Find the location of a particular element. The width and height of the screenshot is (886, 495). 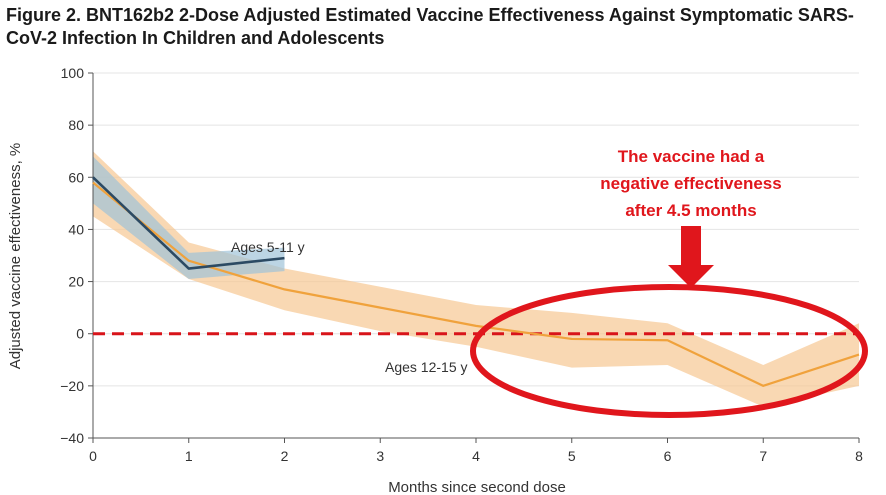

y-axis-label: Adjusted vaccine effectiveness, % is located at coordinates (15, 256).